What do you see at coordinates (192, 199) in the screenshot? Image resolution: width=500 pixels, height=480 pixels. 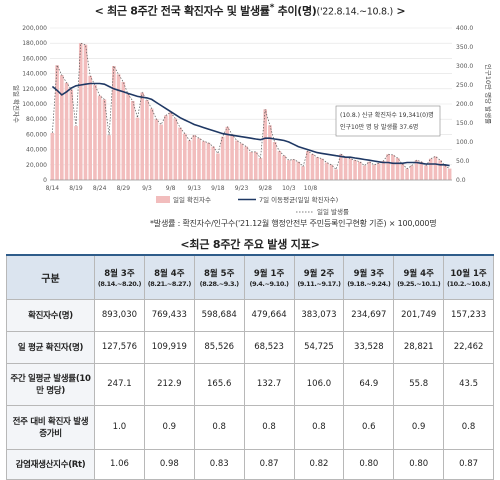 I see `legend-label-daily: 일일 확진자수` at bounding box center [192, 199].